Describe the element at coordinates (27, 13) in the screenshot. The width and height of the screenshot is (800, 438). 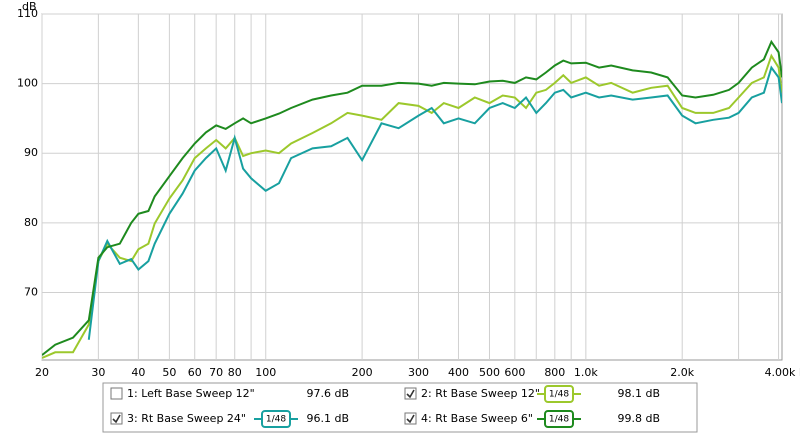
I see `y-tick-label: 110` at that location.